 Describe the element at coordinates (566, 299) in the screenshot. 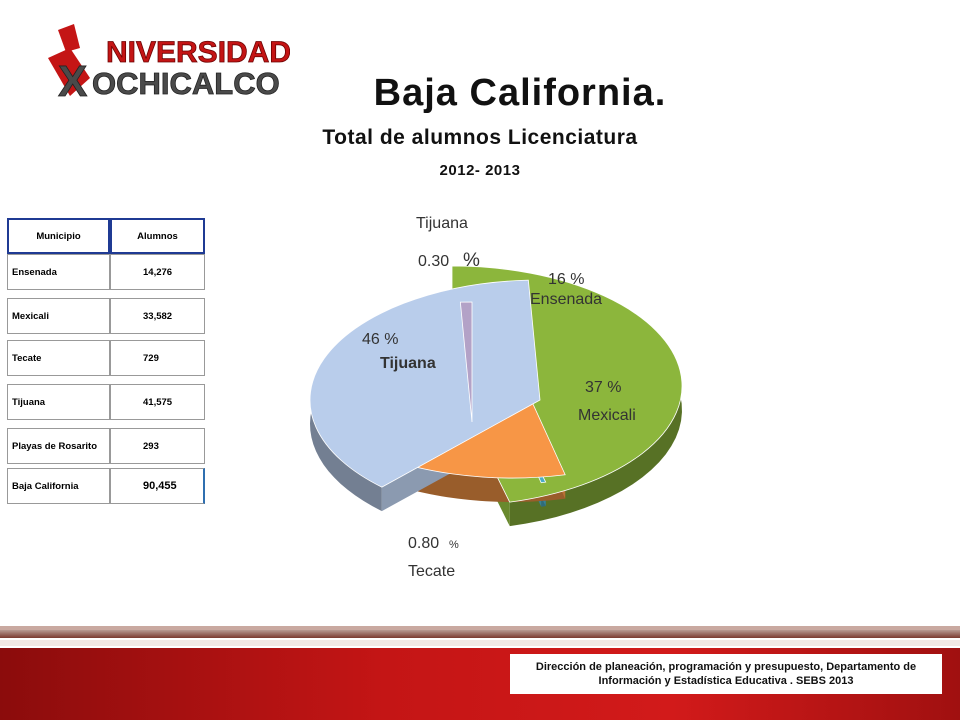

I see `label-ensenada-name: Ensenada` at that location.